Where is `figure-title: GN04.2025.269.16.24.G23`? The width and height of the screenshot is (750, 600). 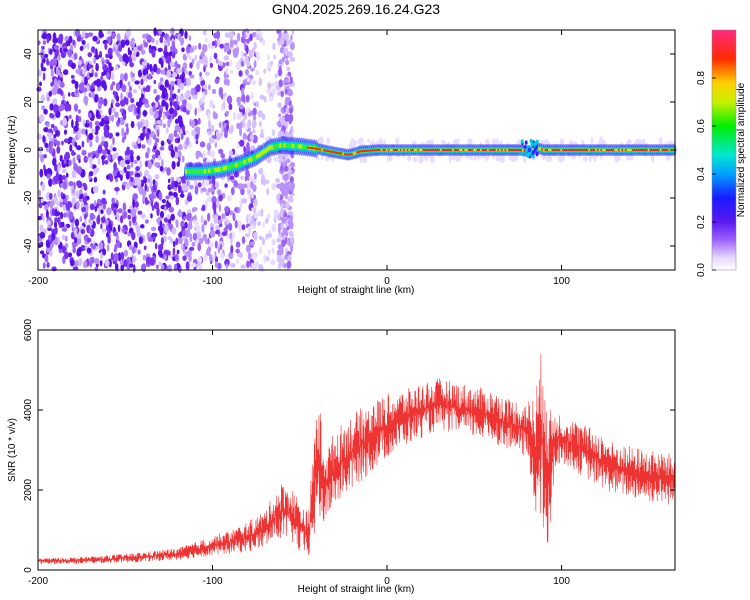 figure-title: GN04.2025.269.16.24.G23 is located at coordinates (356, 9).